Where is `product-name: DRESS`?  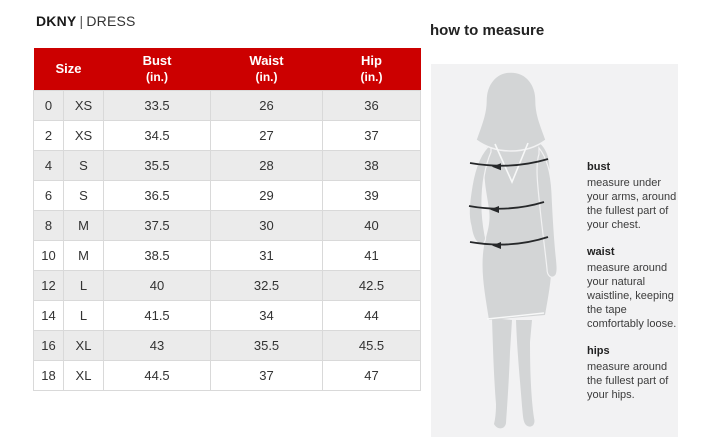 product-name: DRESS is located at coordinates (111, 21).